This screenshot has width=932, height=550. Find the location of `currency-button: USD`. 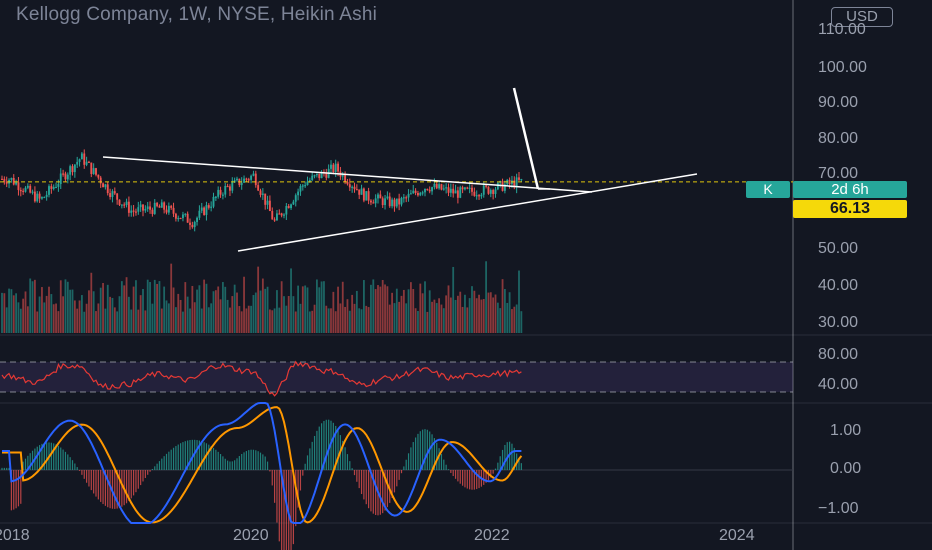

currency-button: USD is located at coordinates (862, 17).